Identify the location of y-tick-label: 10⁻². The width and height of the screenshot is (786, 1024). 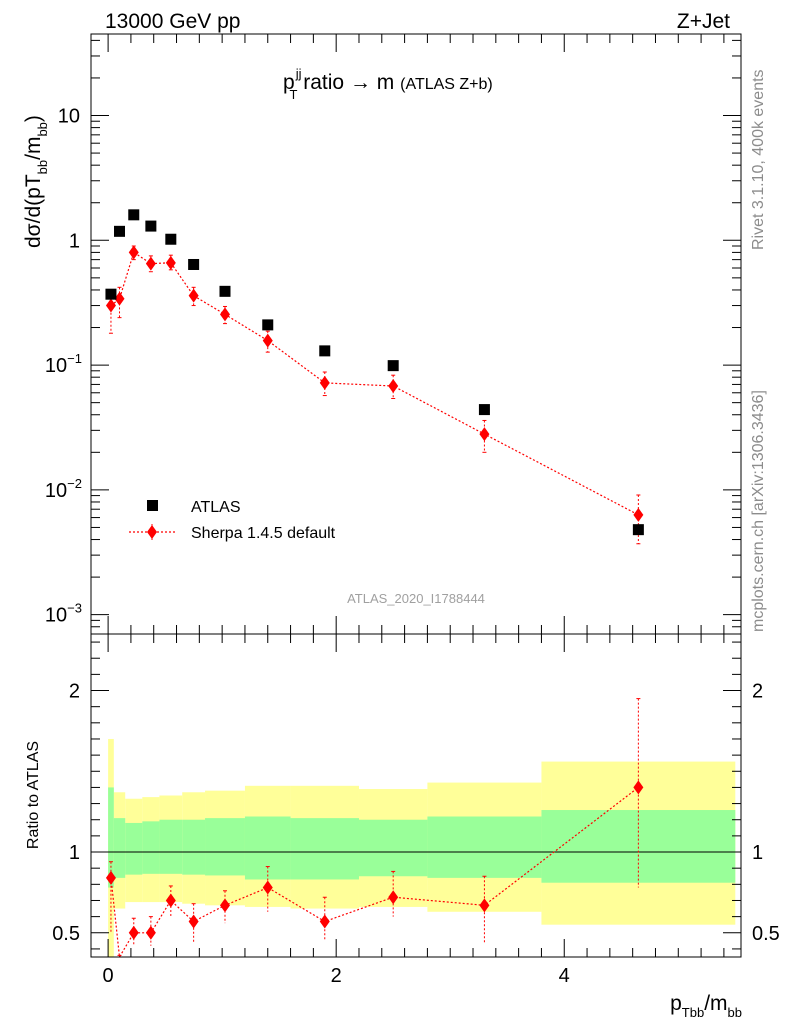
(63, 489).